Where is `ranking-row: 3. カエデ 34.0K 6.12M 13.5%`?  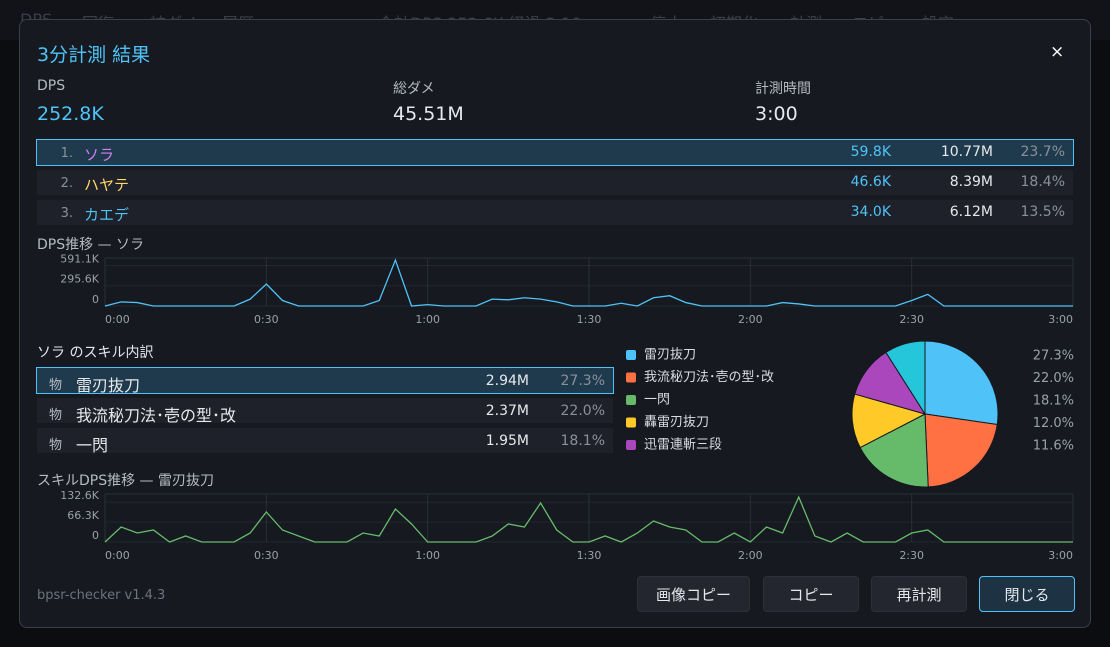 ranking-row: 3. カエデ 34.0K 6.12M 13.5% is located at coordinates (555, 212).